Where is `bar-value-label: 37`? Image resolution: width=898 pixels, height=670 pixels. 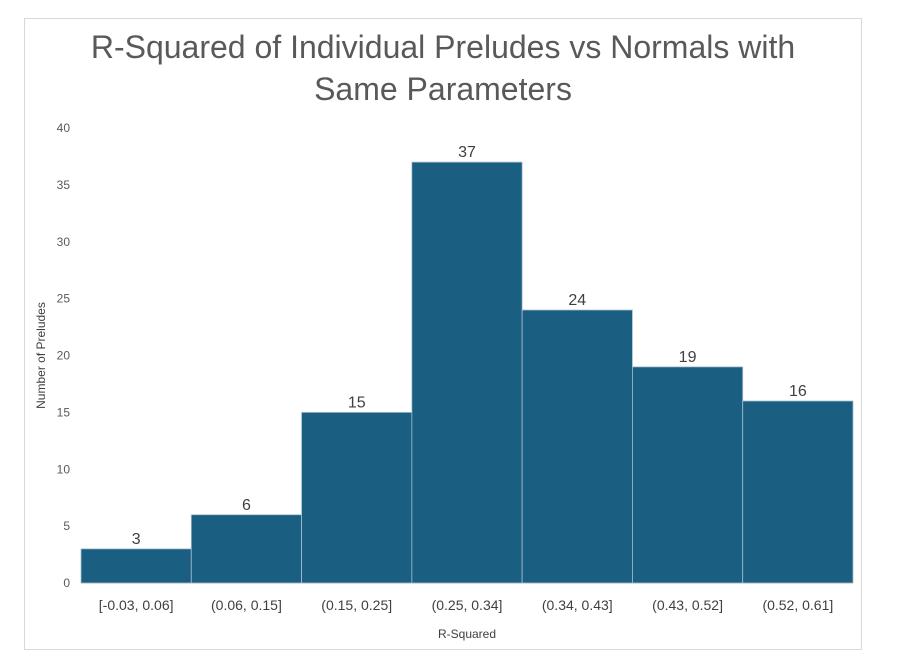
bar-value-label: 37 is located at coordinates (467, 152).